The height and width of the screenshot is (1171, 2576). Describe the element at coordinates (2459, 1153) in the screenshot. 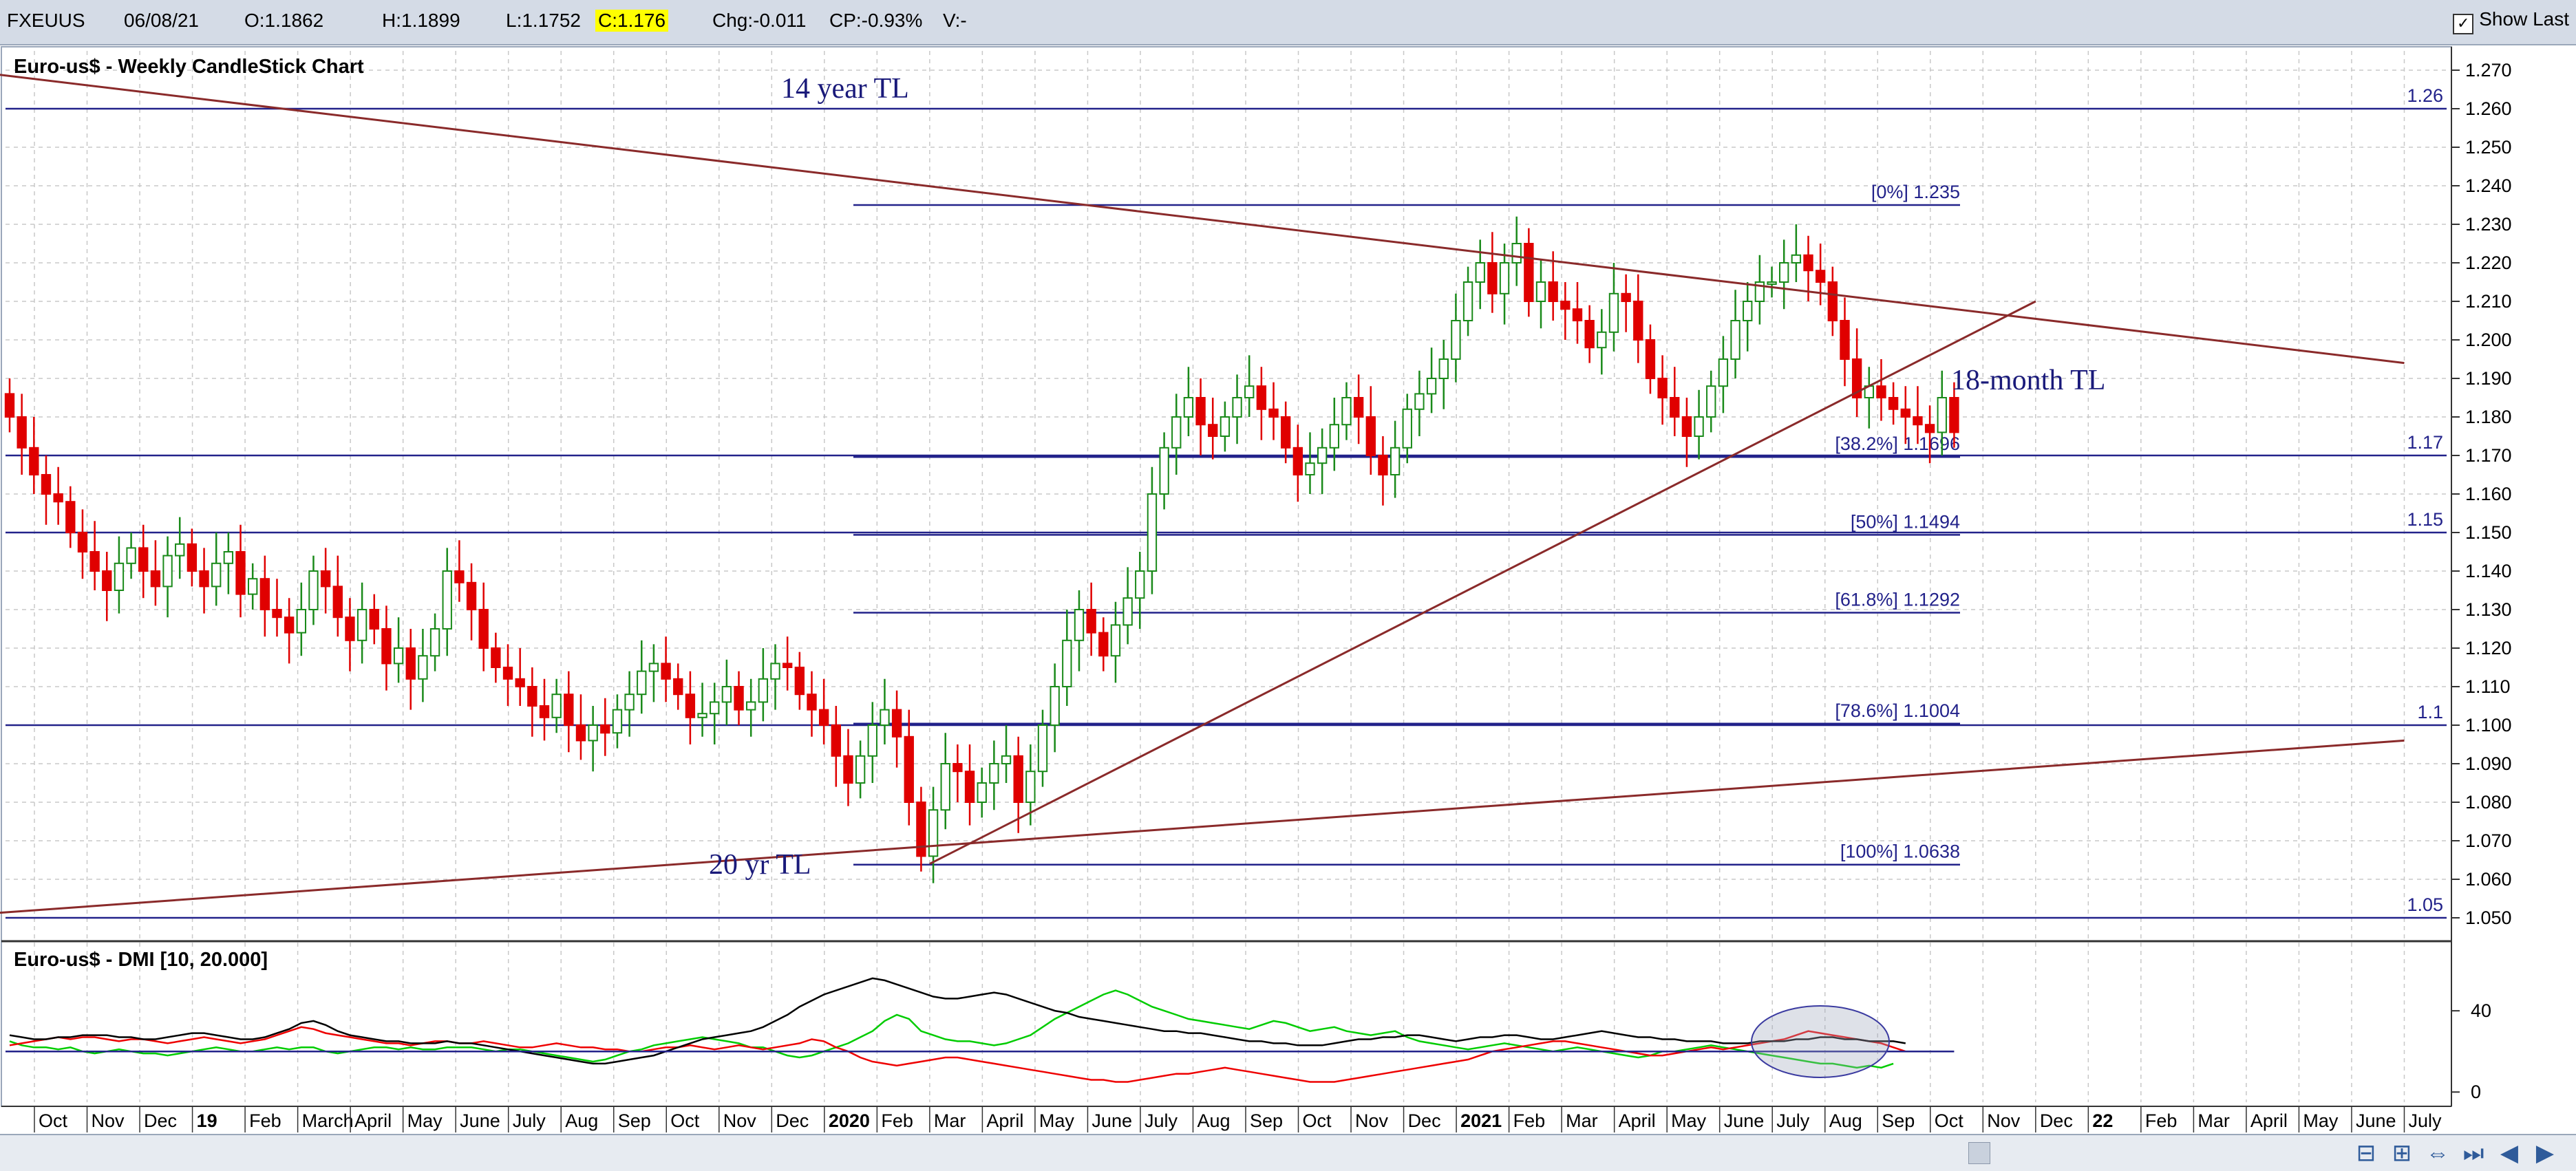

I see `navigation-buttons: ⊟ ⊞ ⇔ ⏭ ◀ ▶` at that location.